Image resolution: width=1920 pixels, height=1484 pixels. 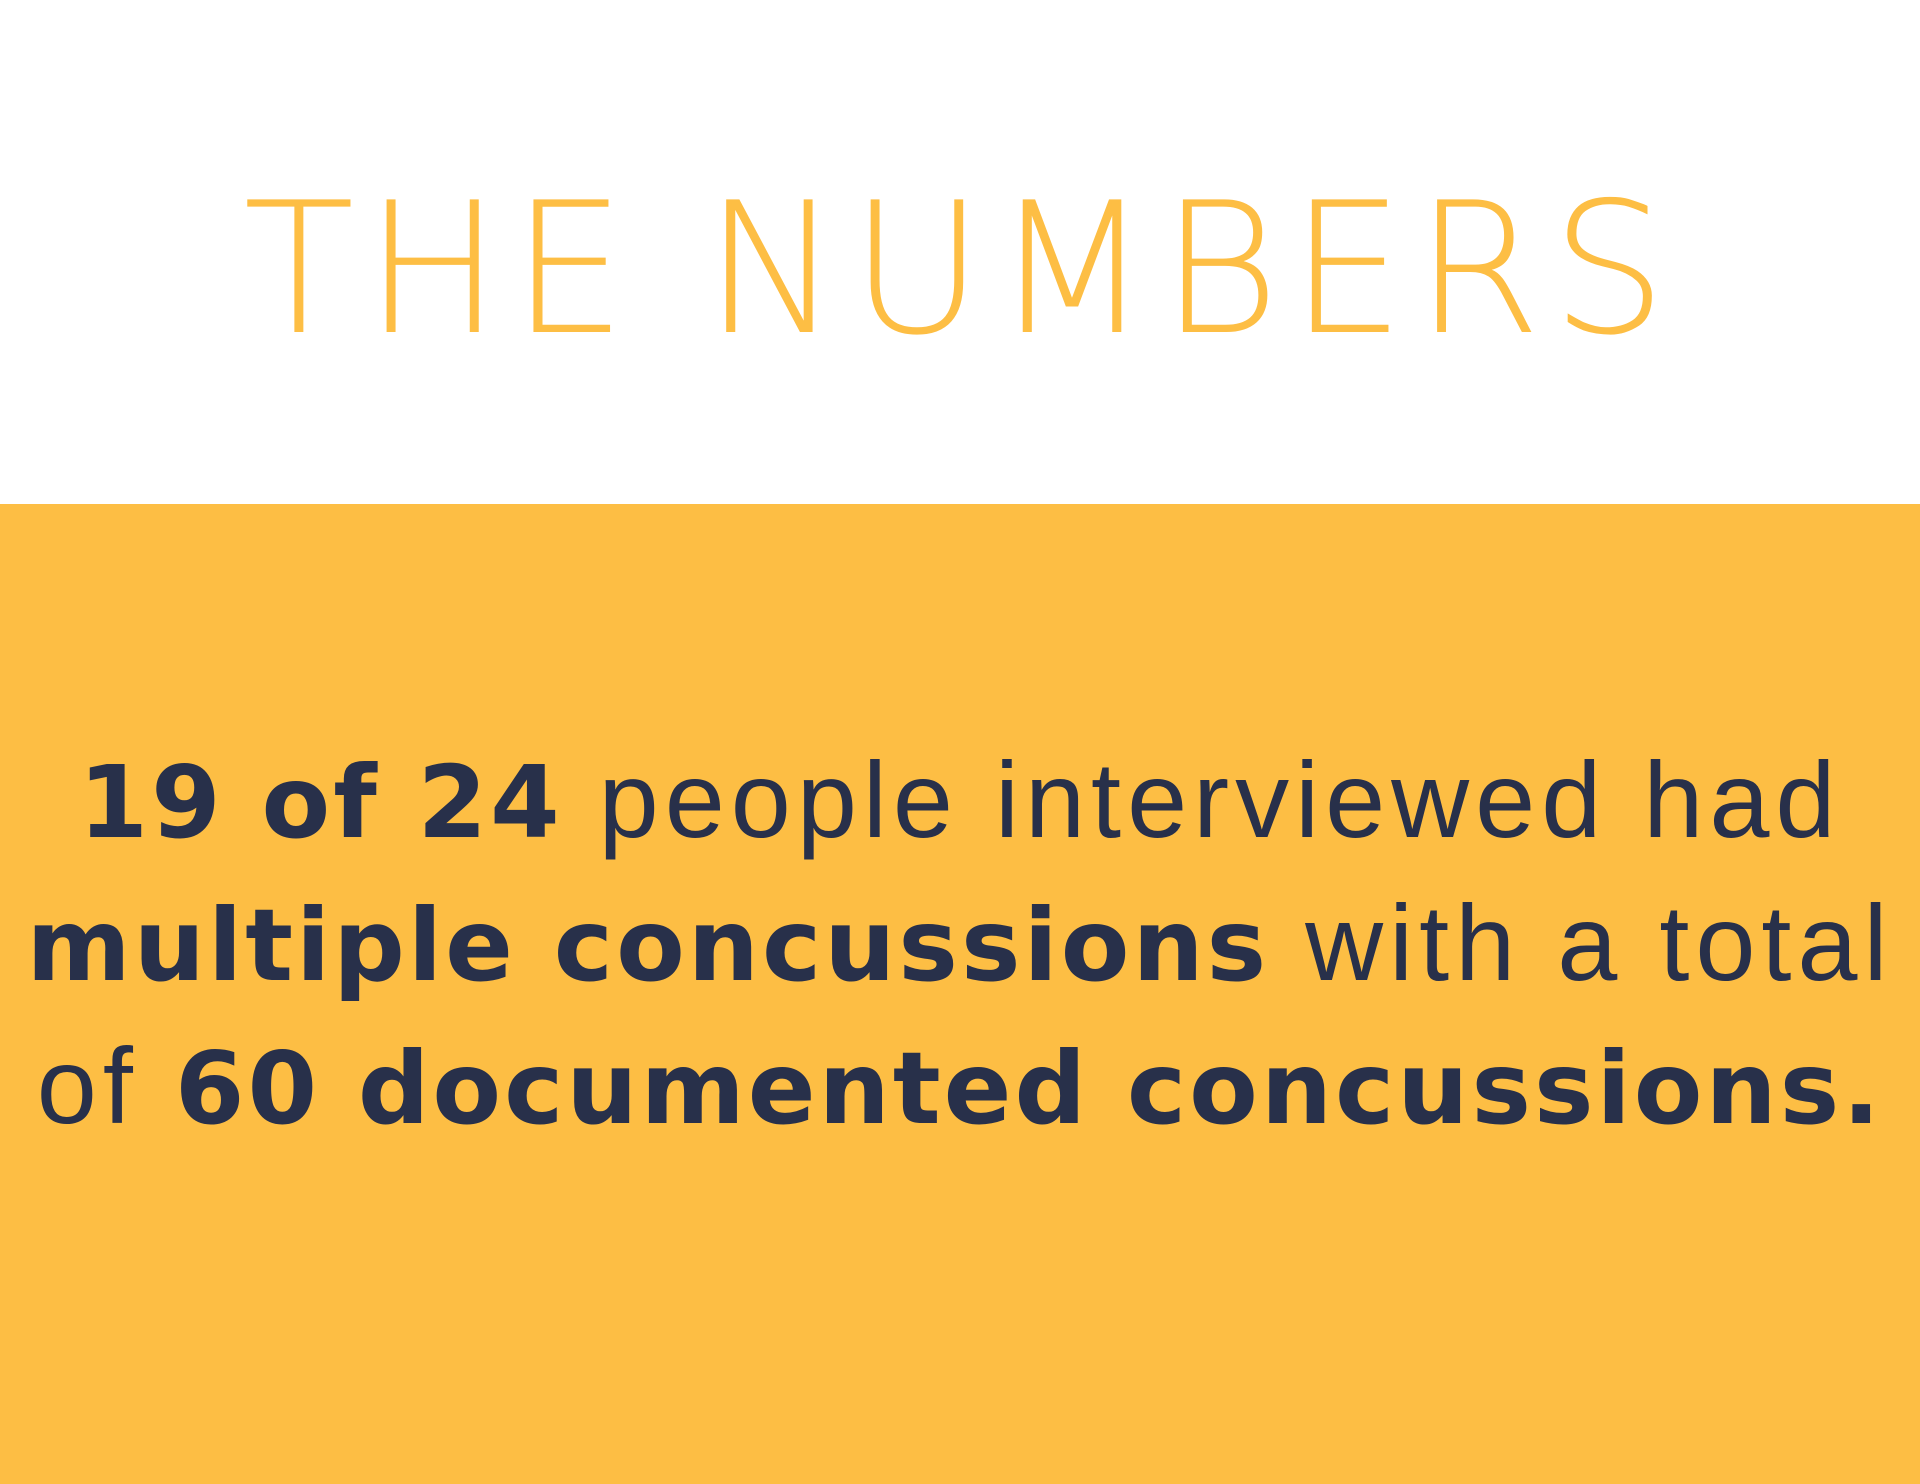 I want to click on statement-line-2: multiple concussions with a total, so click(x=960, y=944).